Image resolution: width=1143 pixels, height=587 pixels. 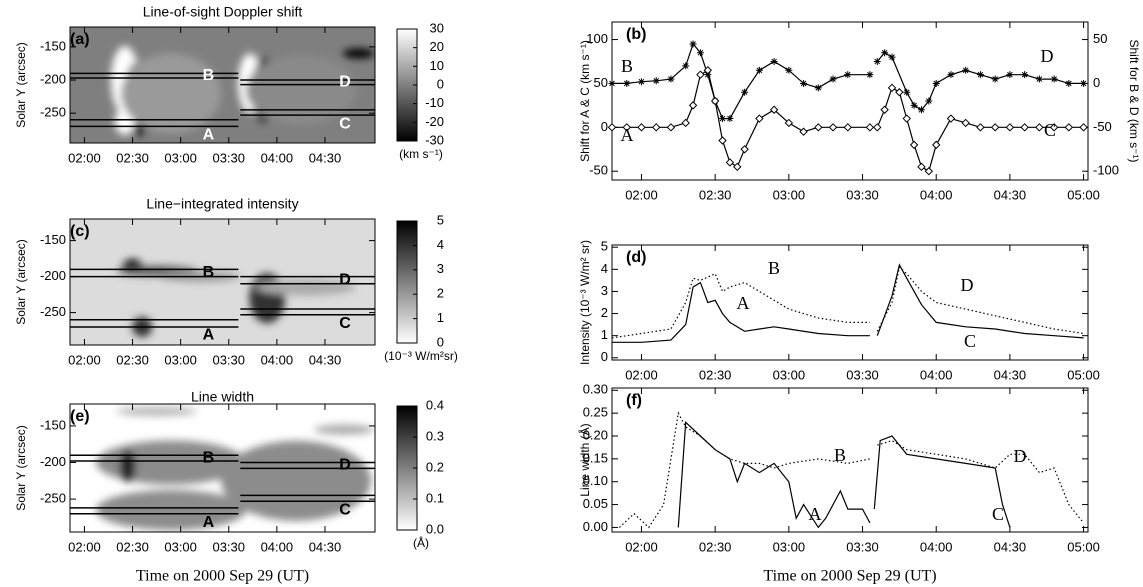 What do you see at coordinates (435, 528) in the screenshot?
I see `colorbar-tick-label: 0.0` at bounding box center [435, 528].